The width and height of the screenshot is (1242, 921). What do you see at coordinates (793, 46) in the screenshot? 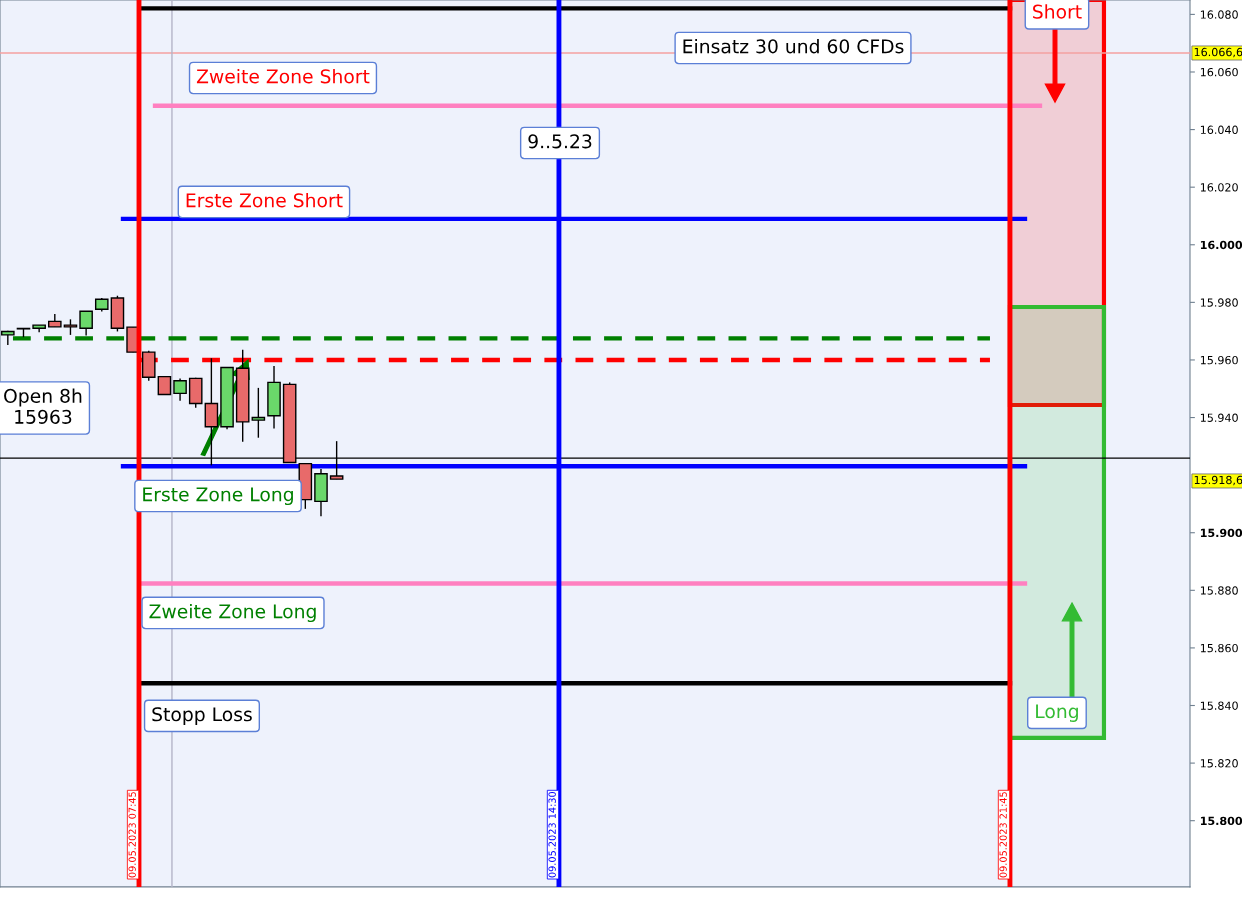
I see `annotation: Einsatz 30 und 60 CFDs` at bounding box center [793, 46].